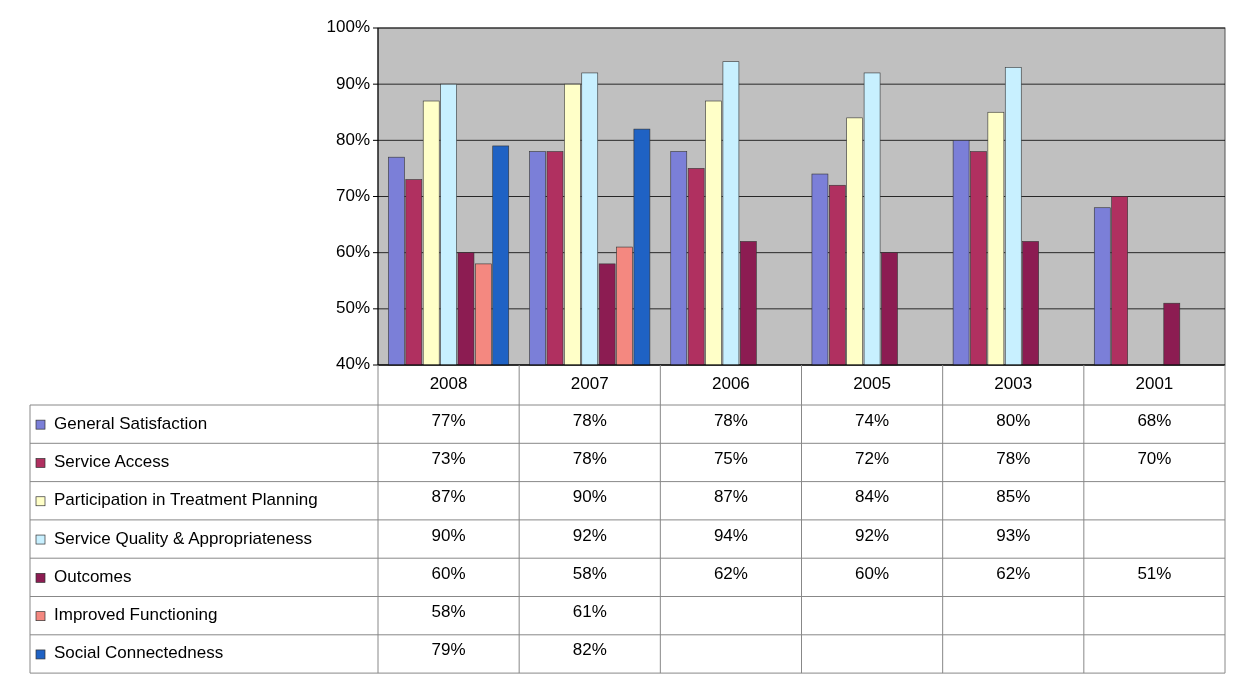 The height and width of the screenshot is (684, 1238). I want to click on data-label: 68%, so click(1154, 420).